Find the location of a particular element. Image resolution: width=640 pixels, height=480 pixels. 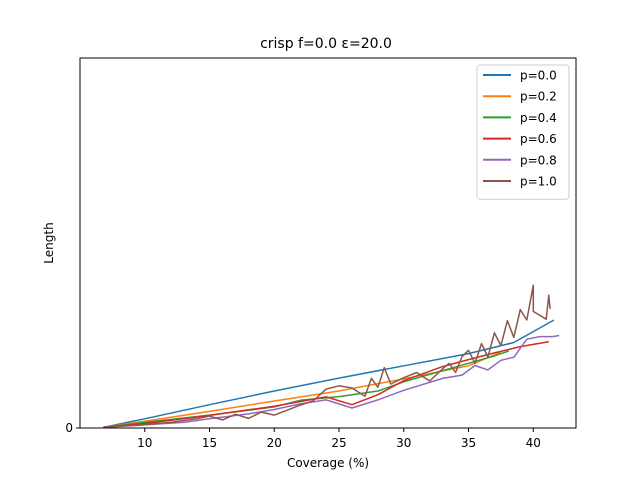

x-axis-label: Coverage (%) is located at coordinates (328, 463).